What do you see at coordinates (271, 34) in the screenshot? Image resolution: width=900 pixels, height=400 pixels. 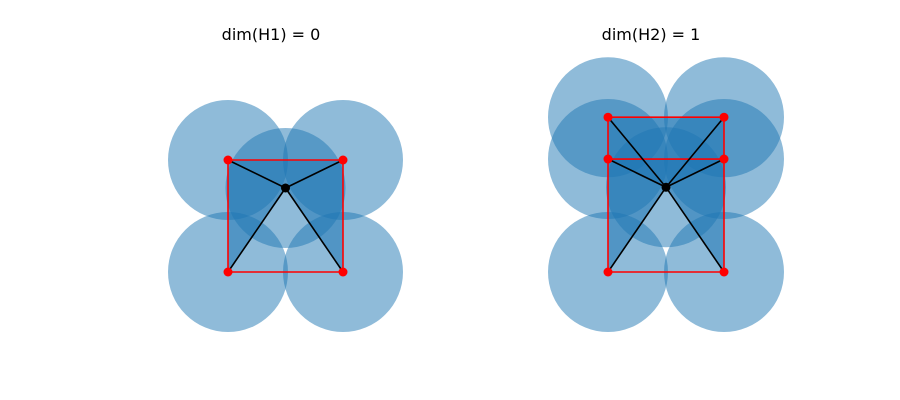 I see `panel-title-left: dim(H1) = 0` at bounding box center [271, 34].